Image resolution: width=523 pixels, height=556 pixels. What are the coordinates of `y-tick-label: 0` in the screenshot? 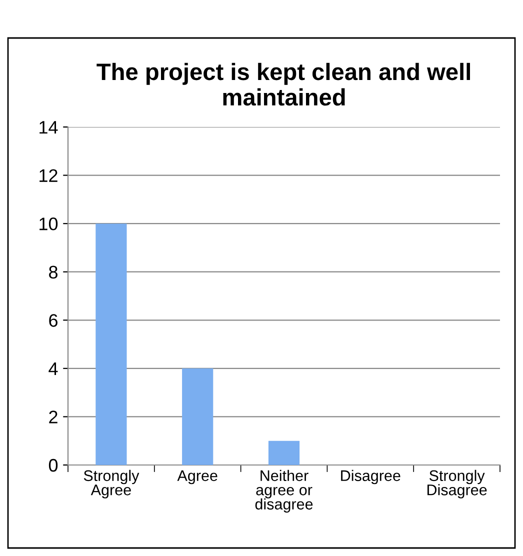 It's located at (53, 465).